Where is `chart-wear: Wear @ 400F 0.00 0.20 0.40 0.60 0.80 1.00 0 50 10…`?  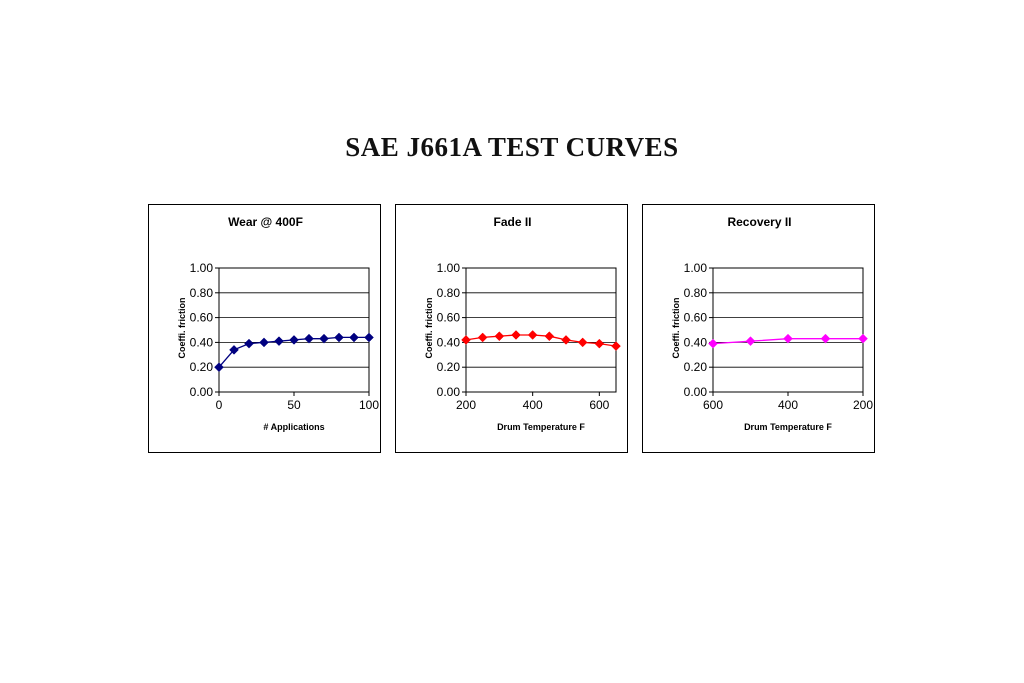 chart-wear: Wear @ 400F 0.00 0.20 0.40 0.60 0.80 1.00 0 50 10… is located at coordinates (264, 328).